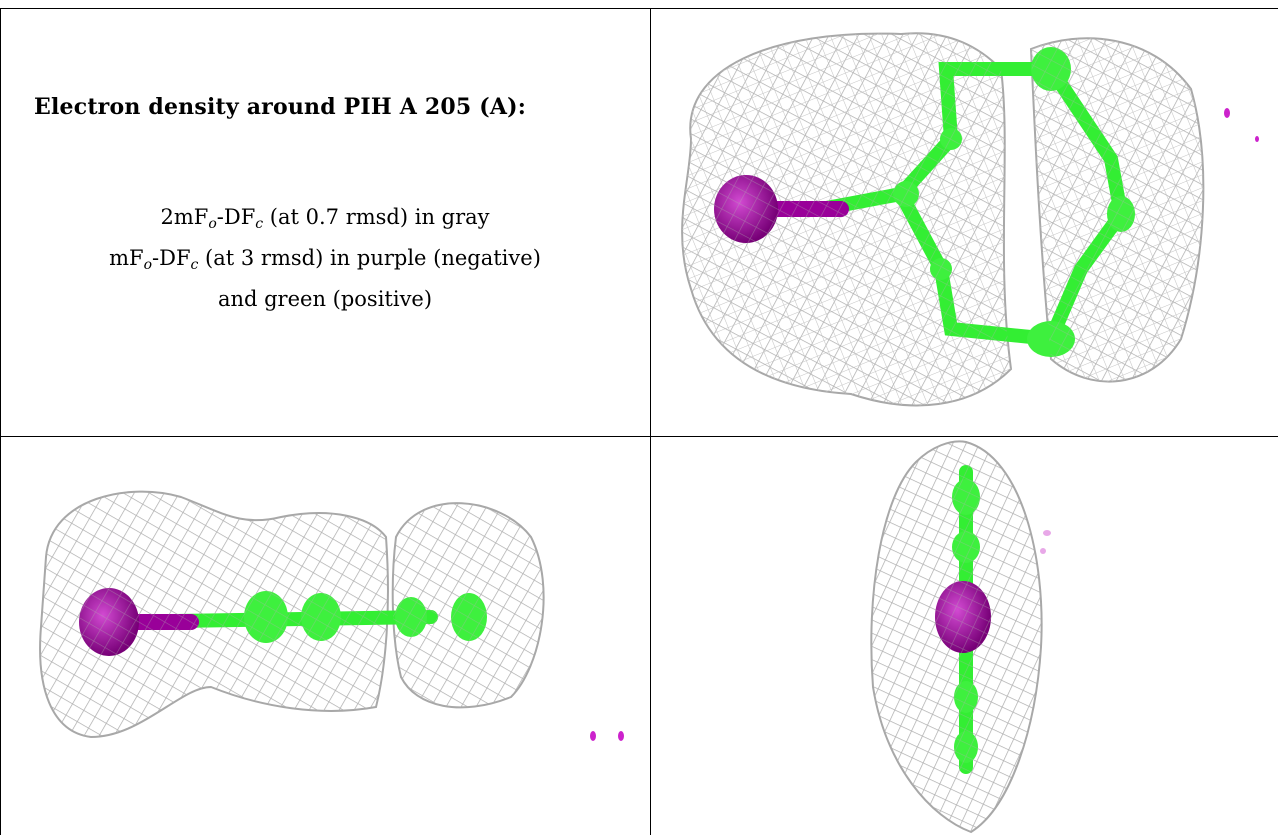  What do you see at coordinates (325, 218) in the screenshot?
I see `legend-line-gray: 2mFo-DFc (at 0.7 rmsd) in gray` at bounding box center [325, 218].